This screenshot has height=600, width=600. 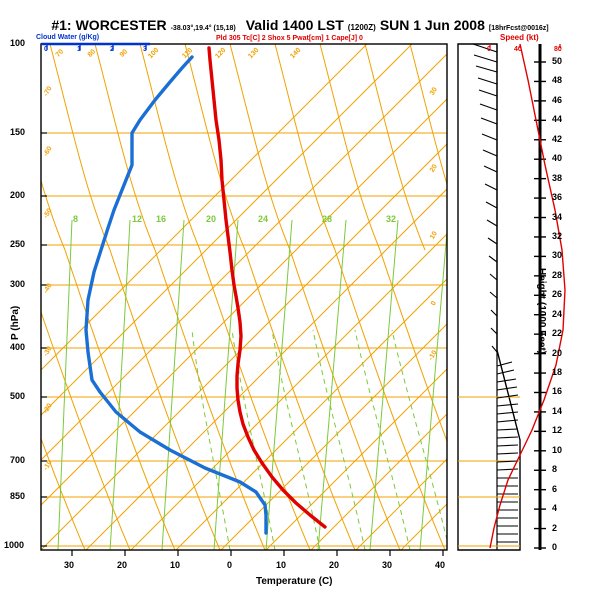 I want to click on pressure-tick-150: 150, so click(x=18, y=132).